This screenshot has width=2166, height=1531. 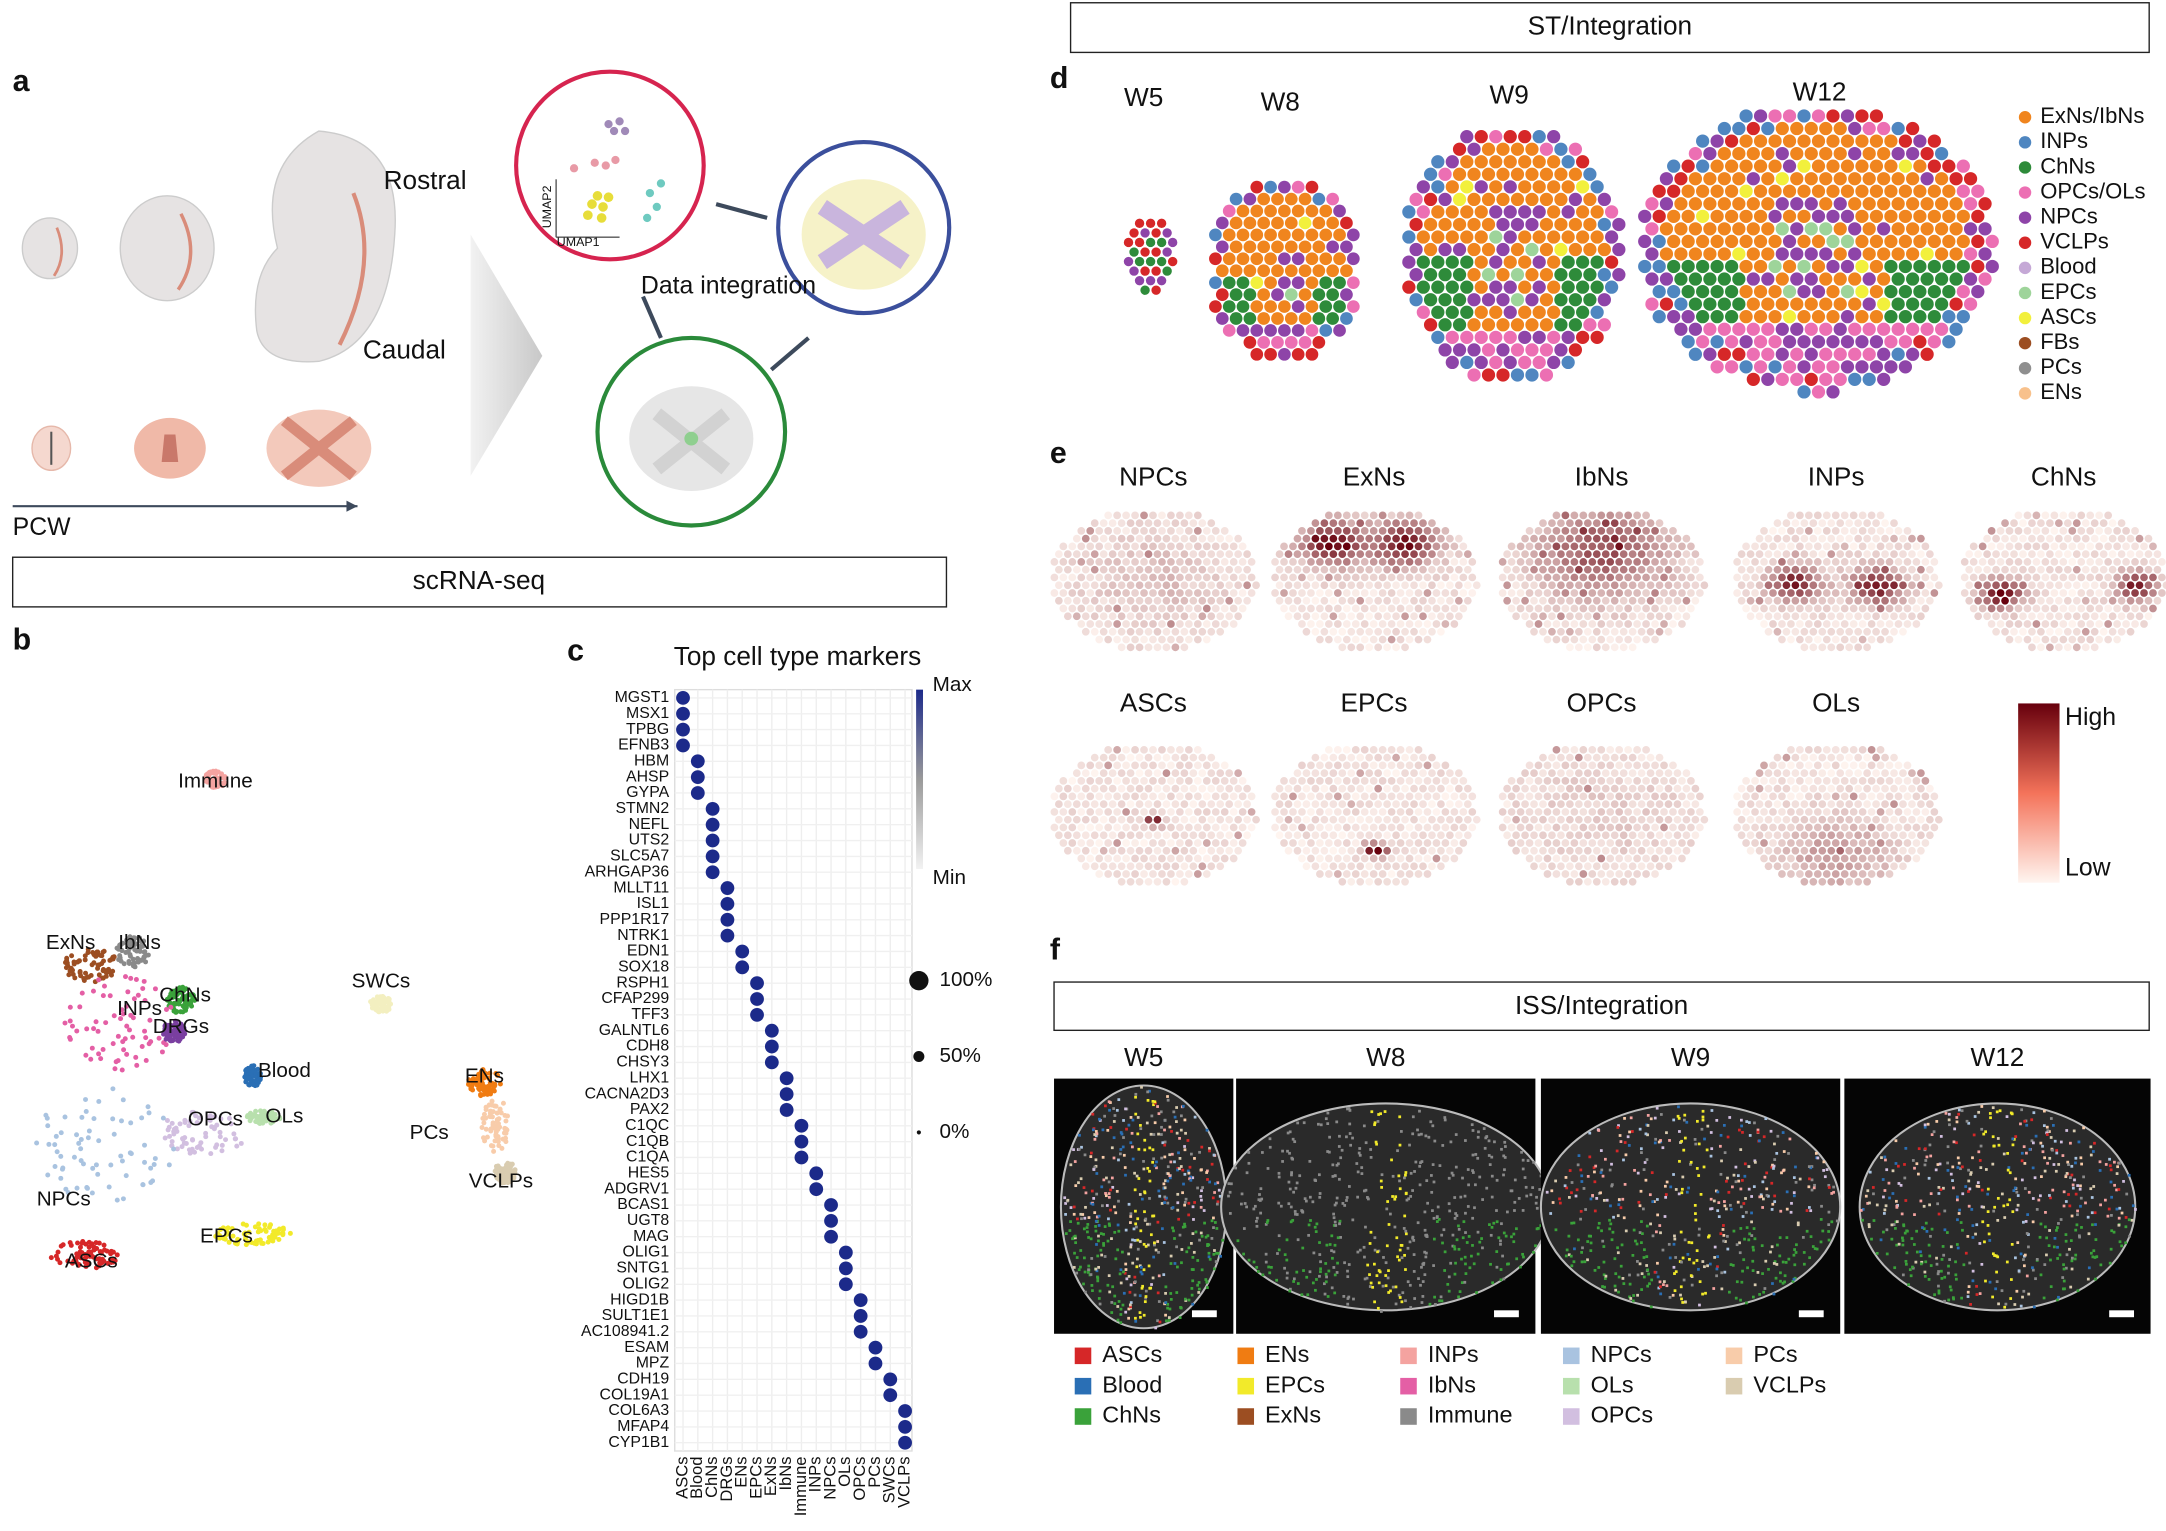 I want to click on marker-dot, so click(x=860, y=1316).